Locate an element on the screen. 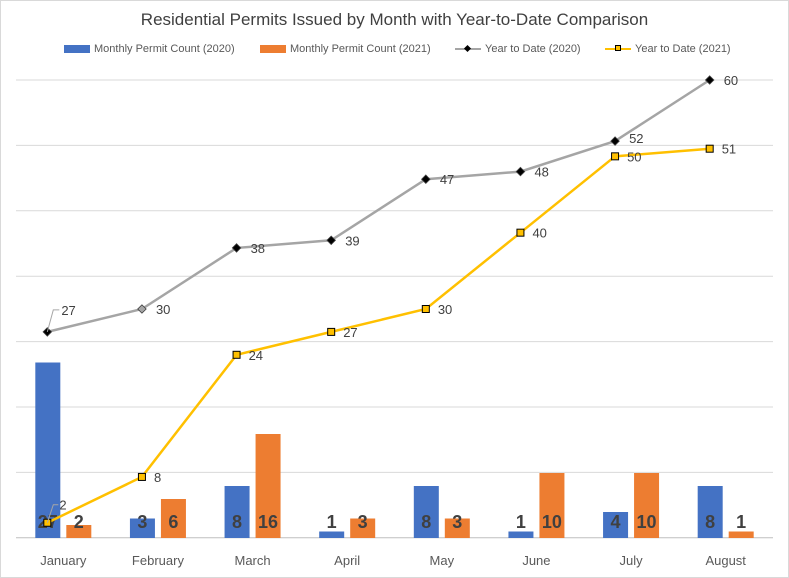 This screenshot has height=578, width=789. ytd-2020-label: 27 is located at coordinates (68, 310).